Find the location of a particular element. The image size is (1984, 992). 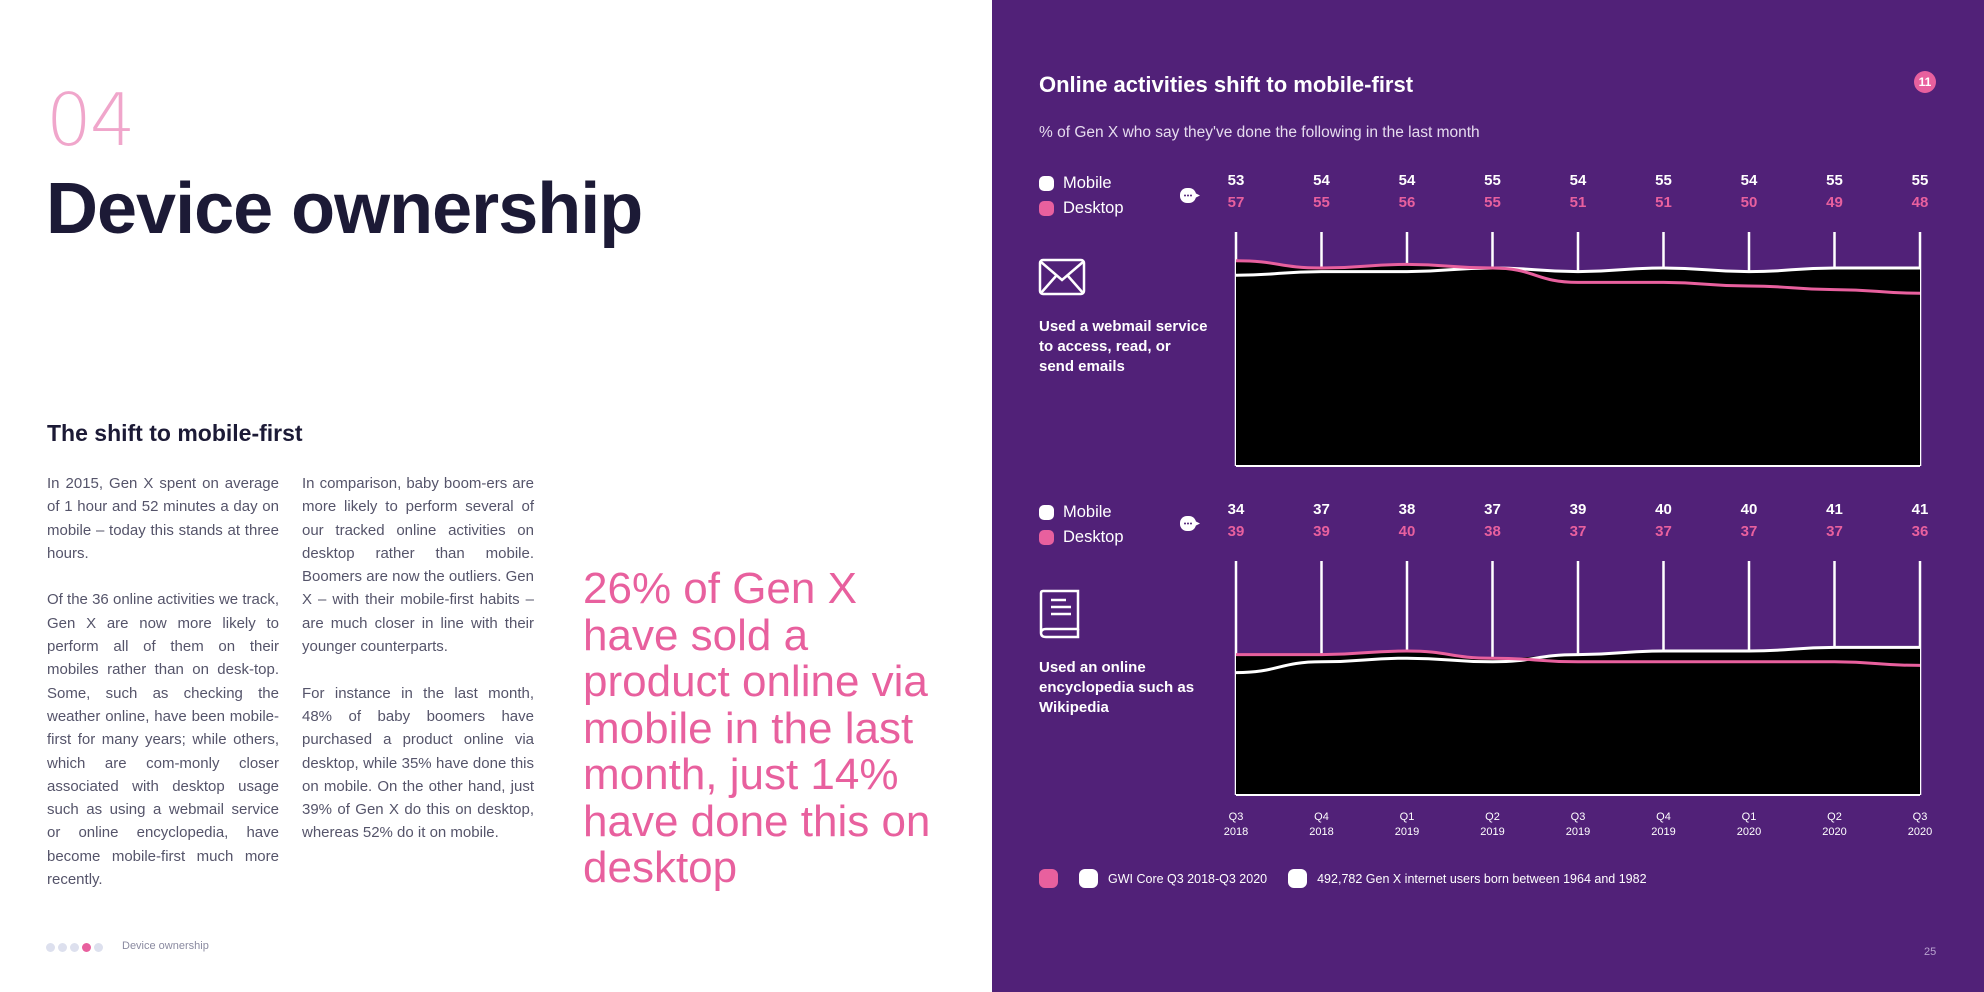

data-label-desktop: 36 is located at coordinates (1920, 531).